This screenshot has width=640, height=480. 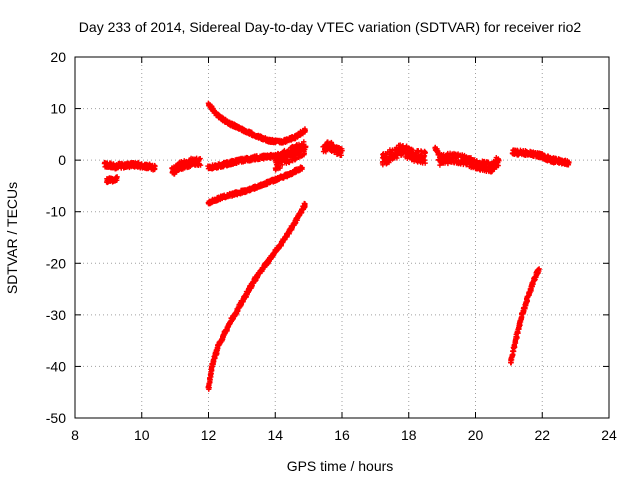 I want to click on series-arc-12-lower, so click(x=255, y=185).